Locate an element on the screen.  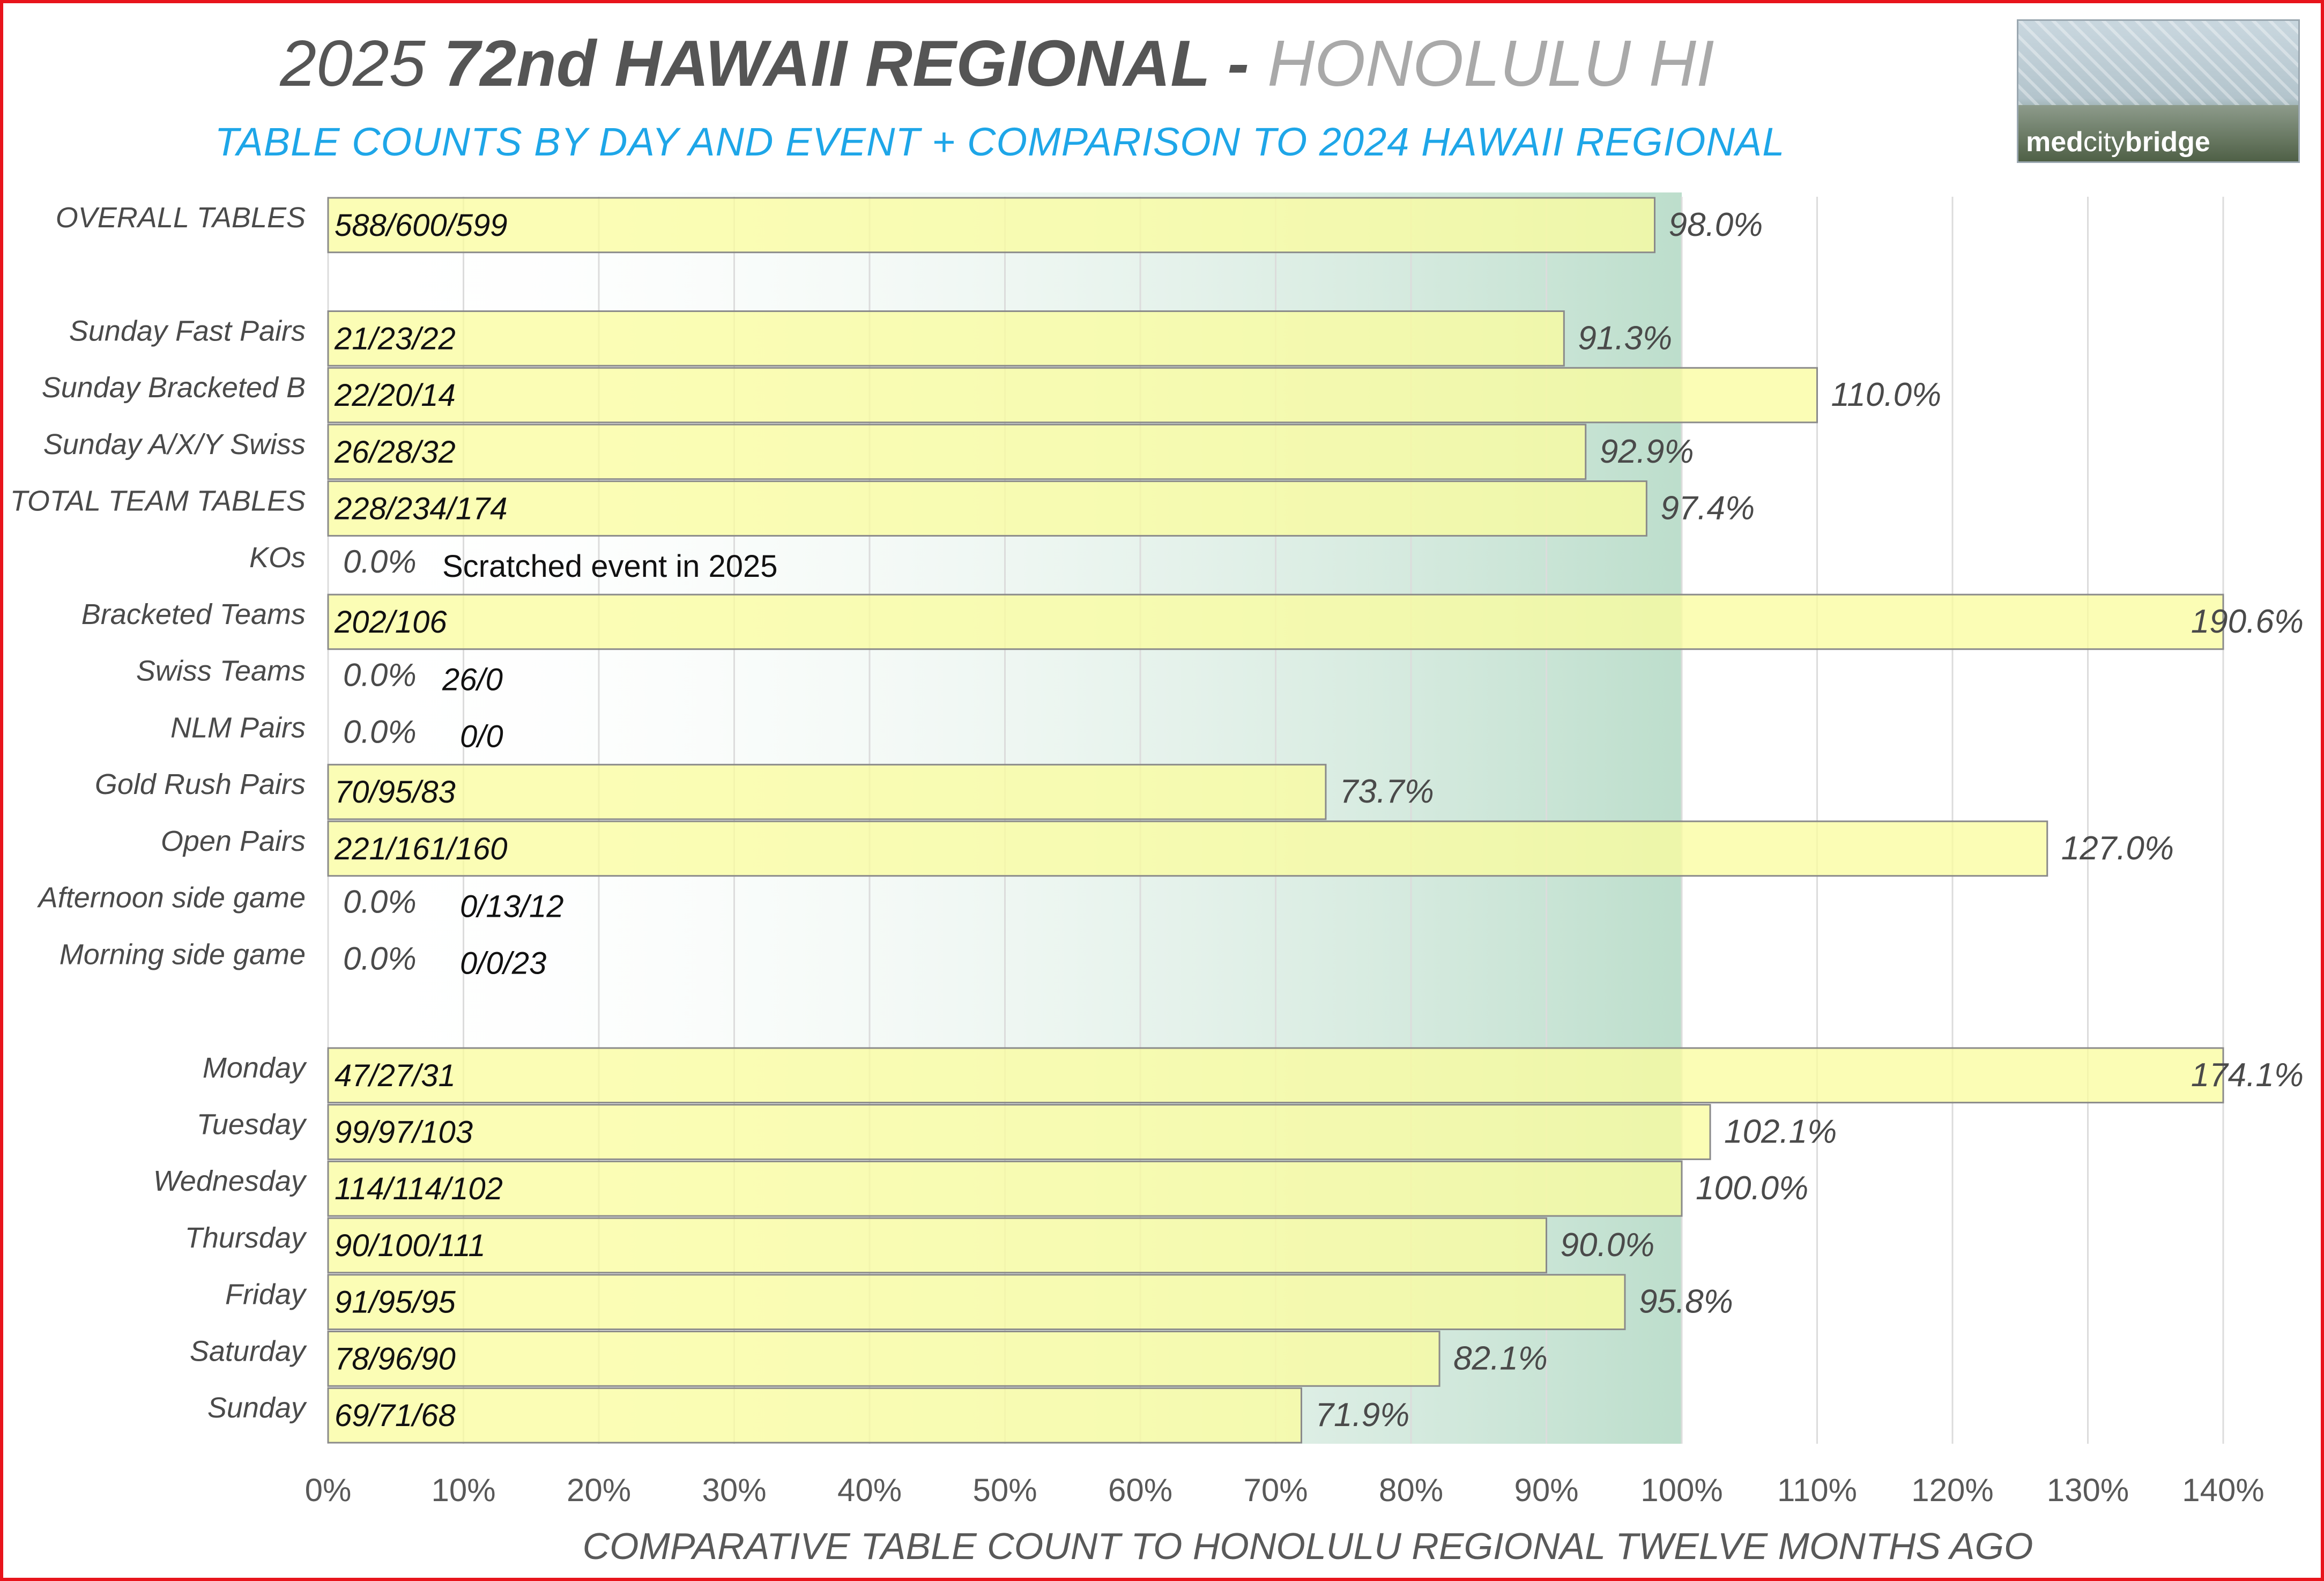
logo-text-med: med is located at coordinates (2054, 142).